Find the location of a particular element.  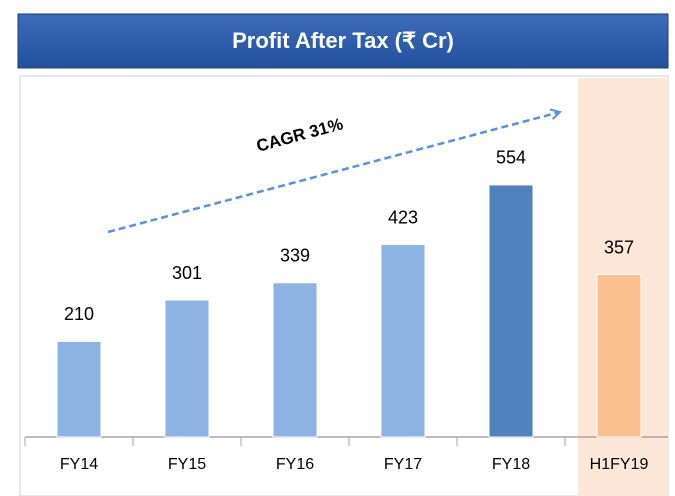

x-tick-label: FY17 is located at coordinates (403, 464).